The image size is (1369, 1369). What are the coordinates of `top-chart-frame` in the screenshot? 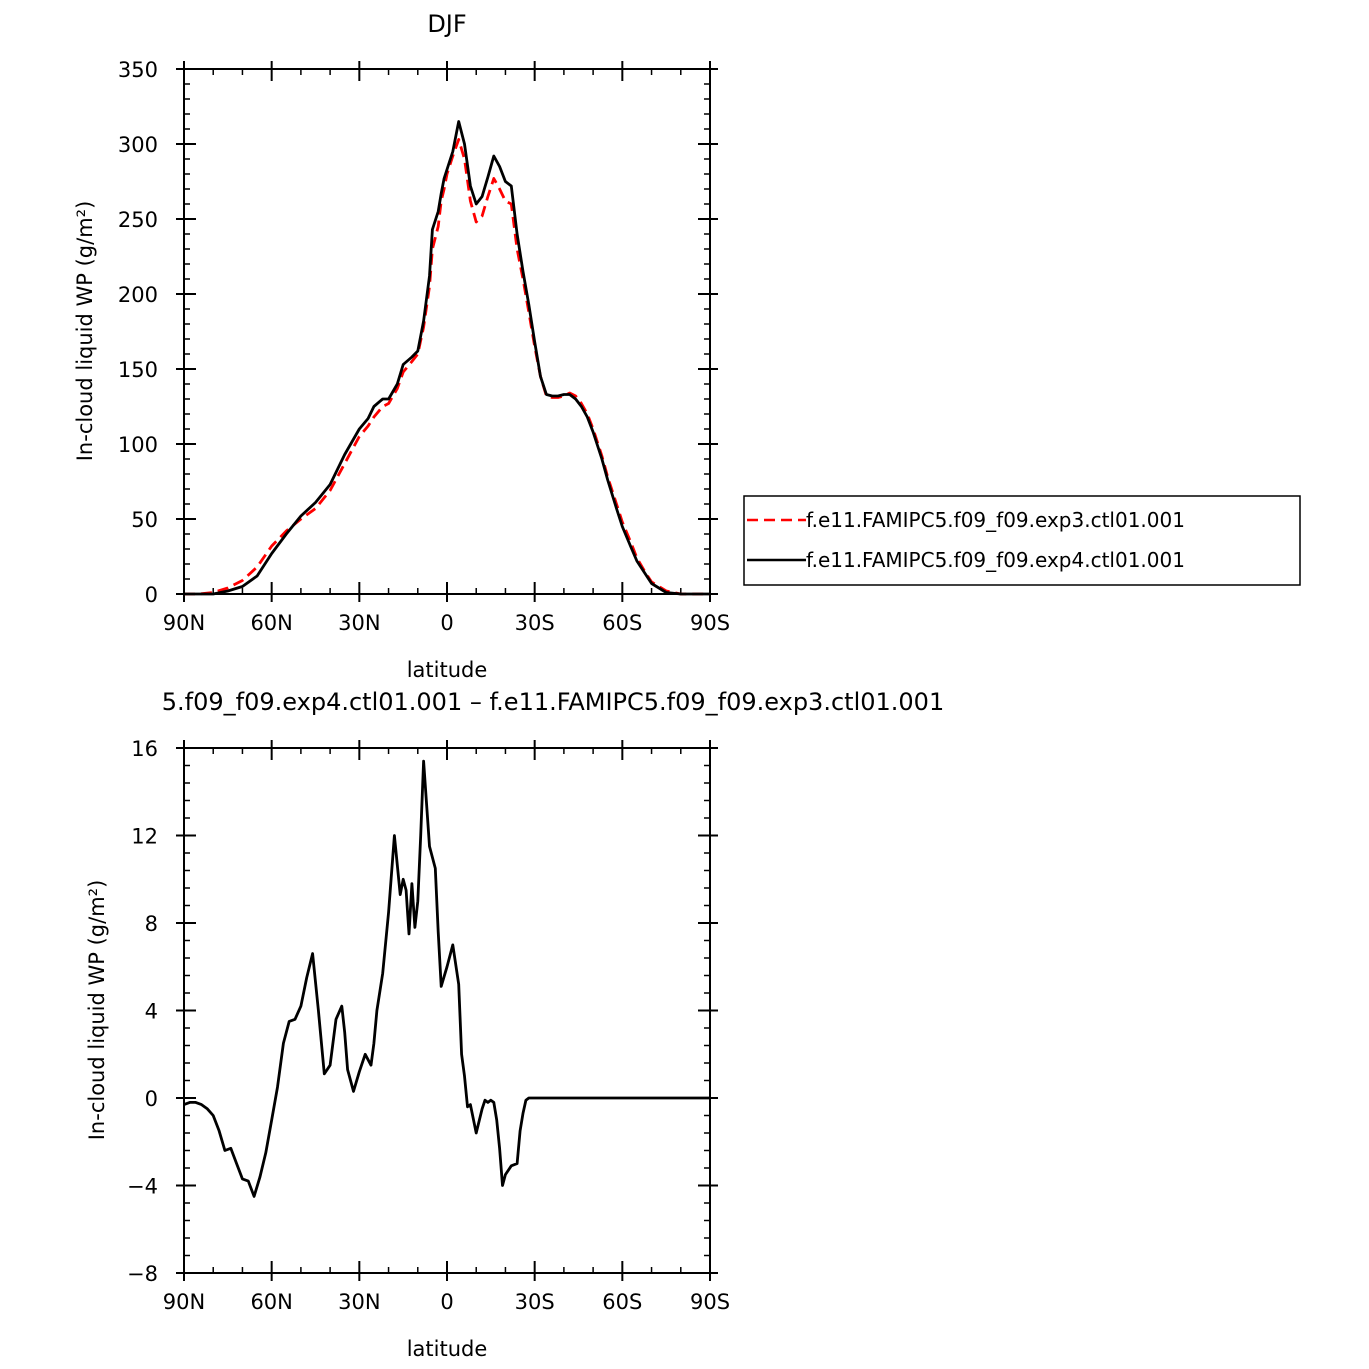 It's located at (447, 331).